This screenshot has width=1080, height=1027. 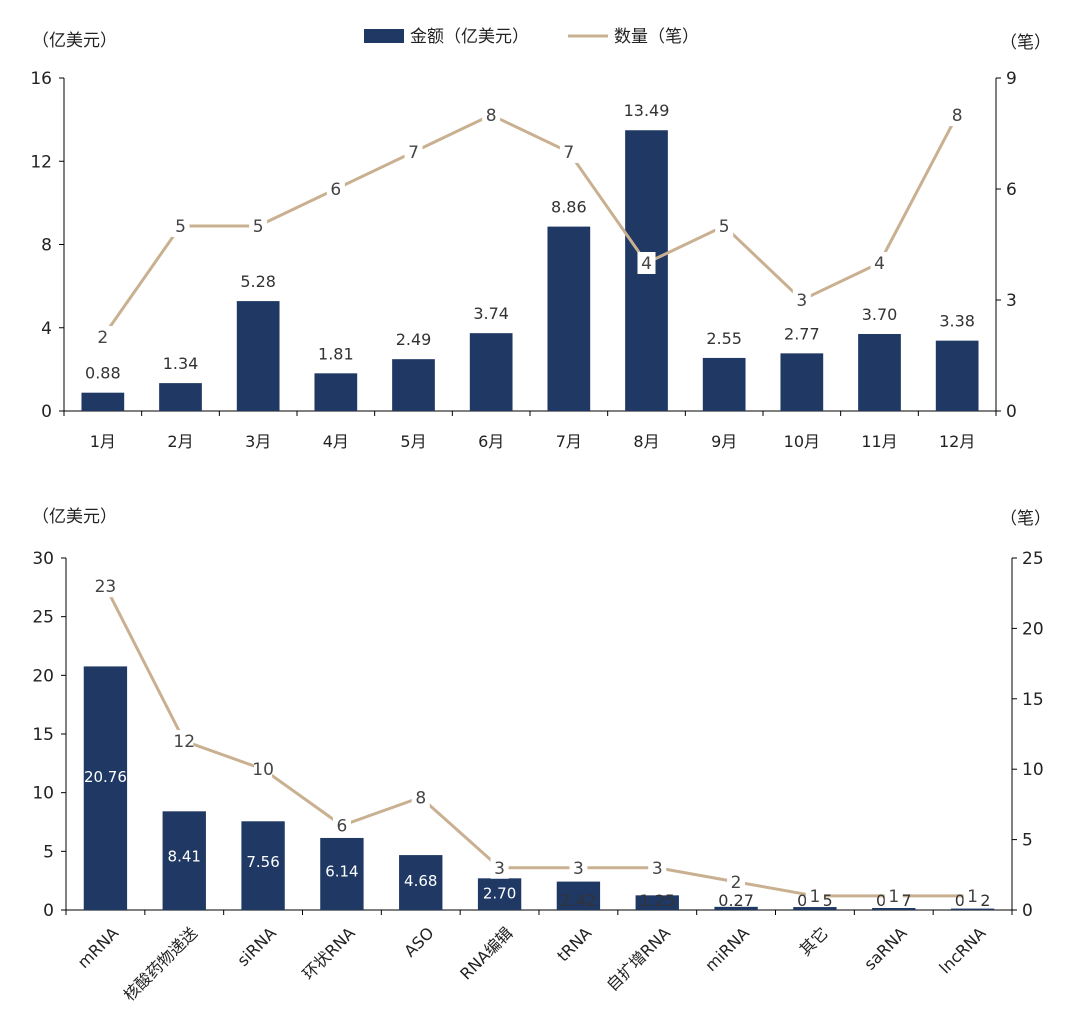 I want to click on bar-value-label: 13.49, so click(x=647, y=110).